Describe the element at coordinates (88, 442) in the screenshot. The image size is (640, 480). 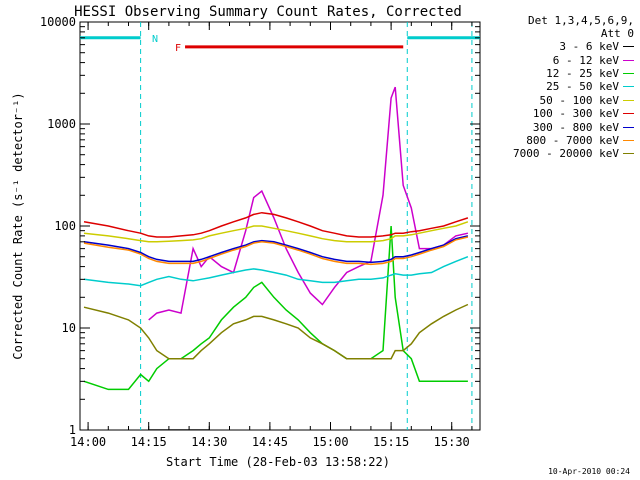
I see `x-tick-label: 14:00` at that location.